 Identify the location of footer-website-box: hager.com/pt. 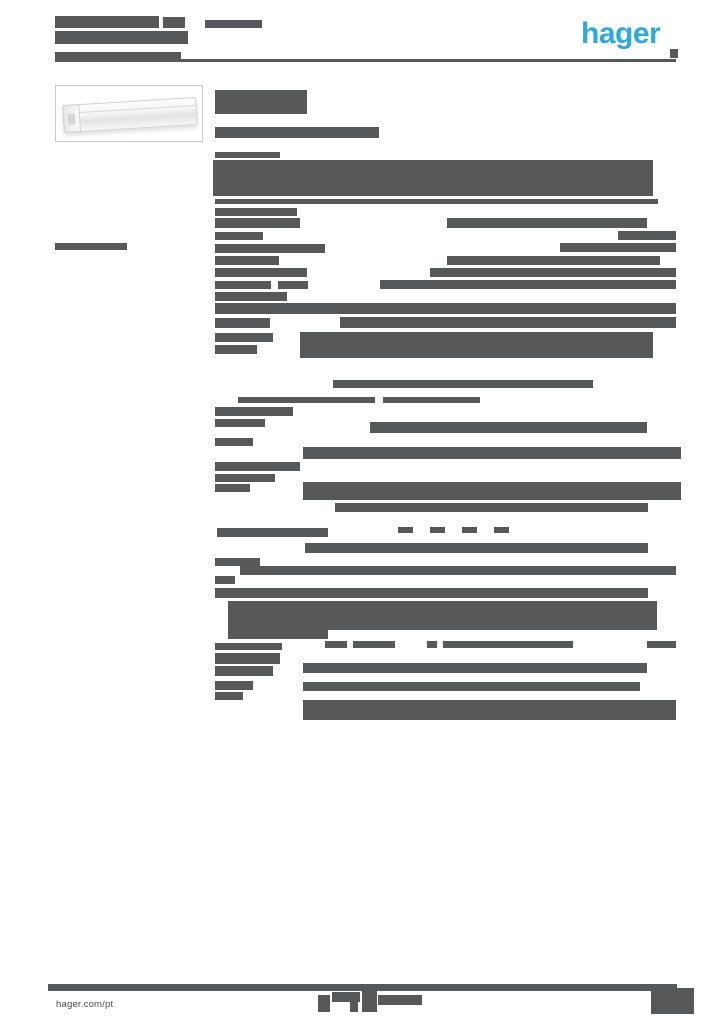
(110, 1004).